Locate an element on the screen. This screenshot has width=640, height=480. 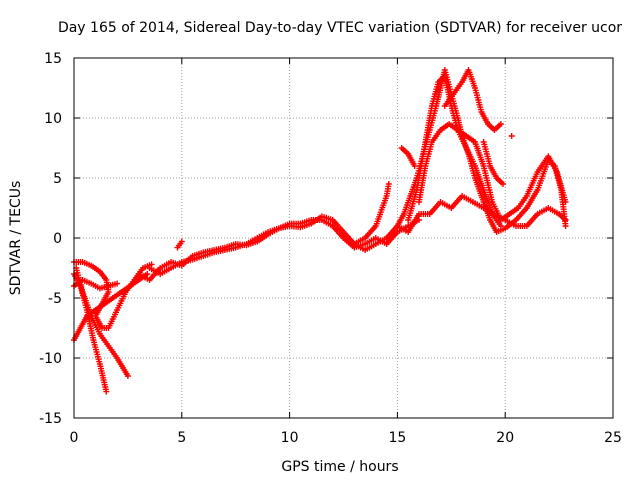
y-tick-label: 0 is located at coordinates (57, 239).